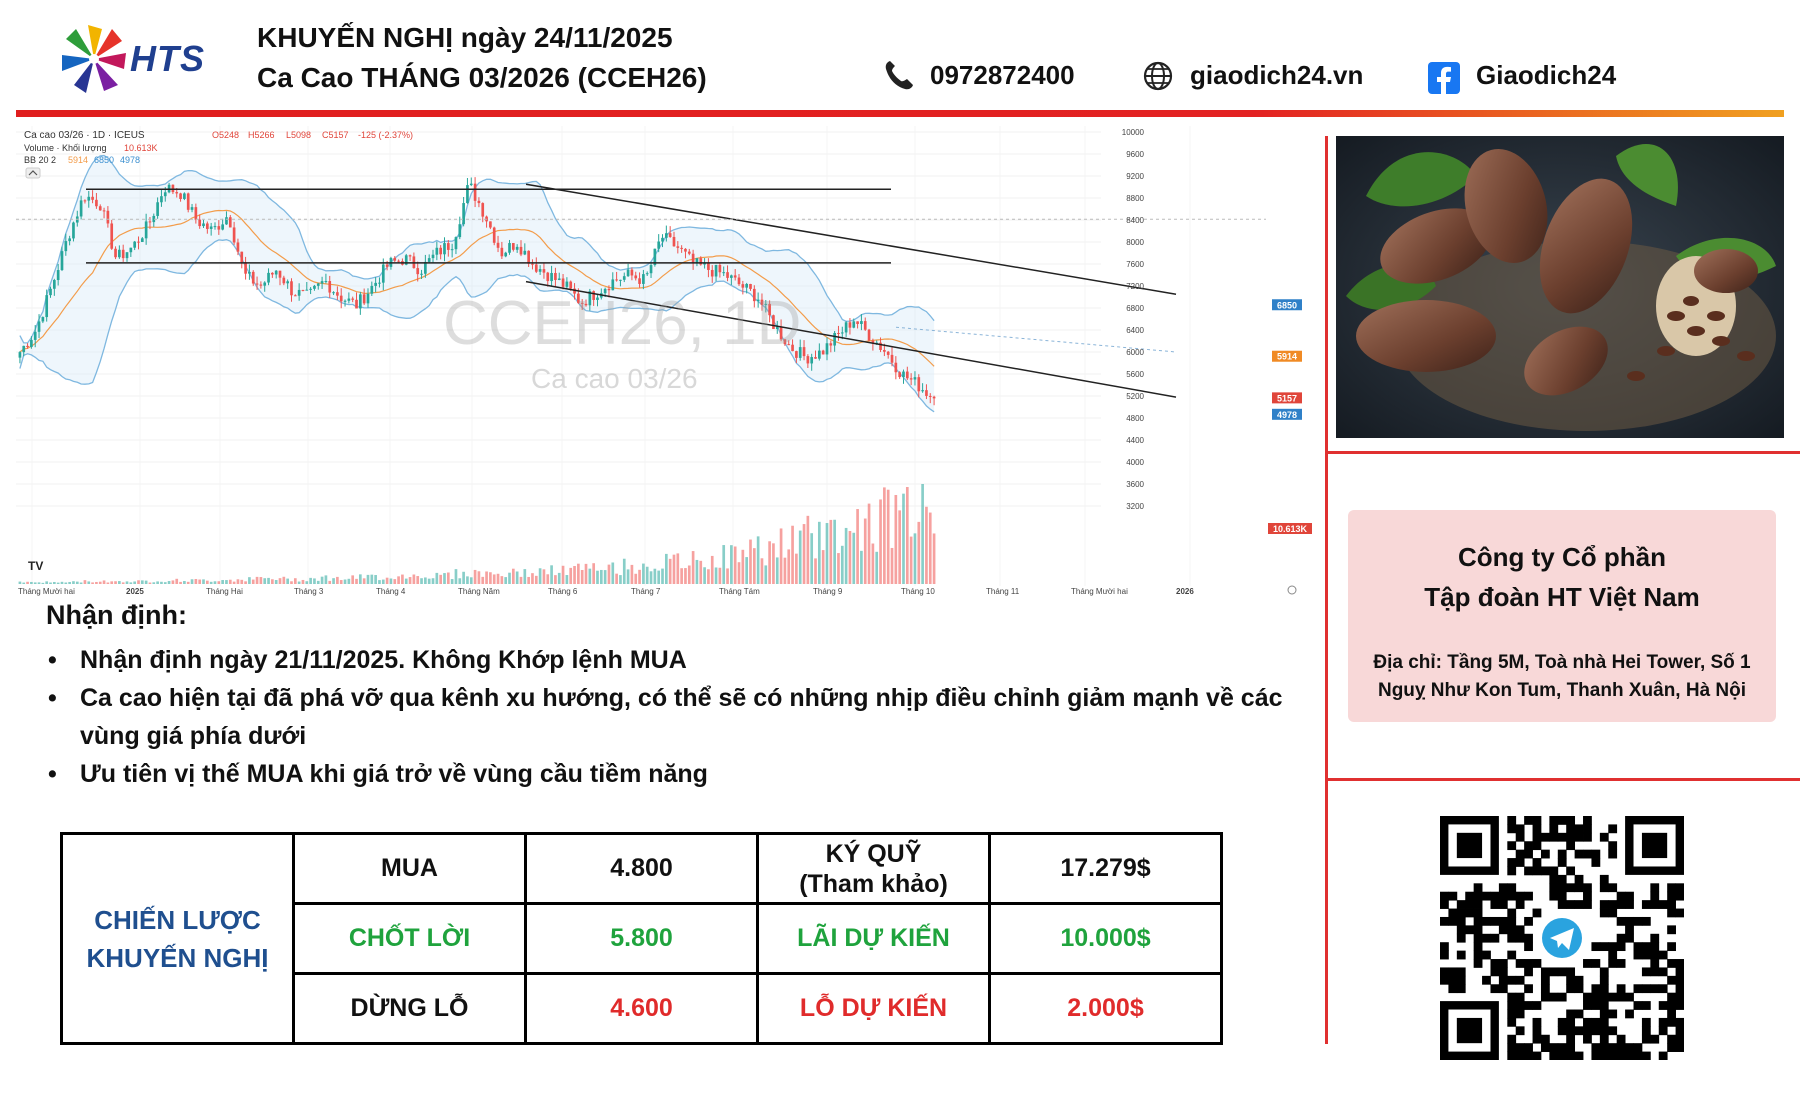 This screenshot has width=1800, height=1112. What do you see at coordinates (646, 591) in the screenshot?
I see `time-tick-label: Tháng 7` at bounding box center [646, 591].